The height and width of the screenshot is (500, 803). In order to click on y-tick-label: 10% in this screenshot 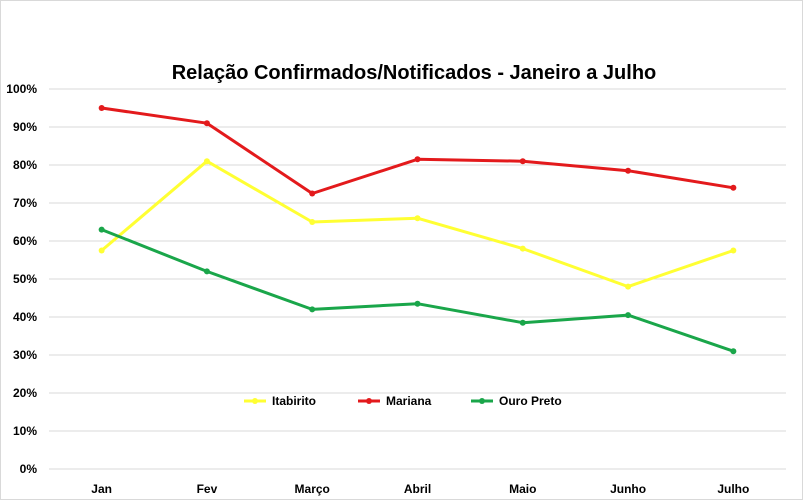, I will do `click(25, 431)`.